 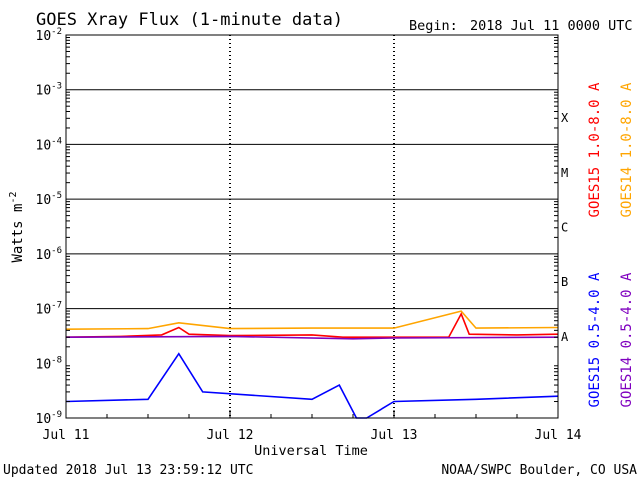 I want to click on legend-entry: GOES15 0.5-4.0 A, so click(x=595, y=339).